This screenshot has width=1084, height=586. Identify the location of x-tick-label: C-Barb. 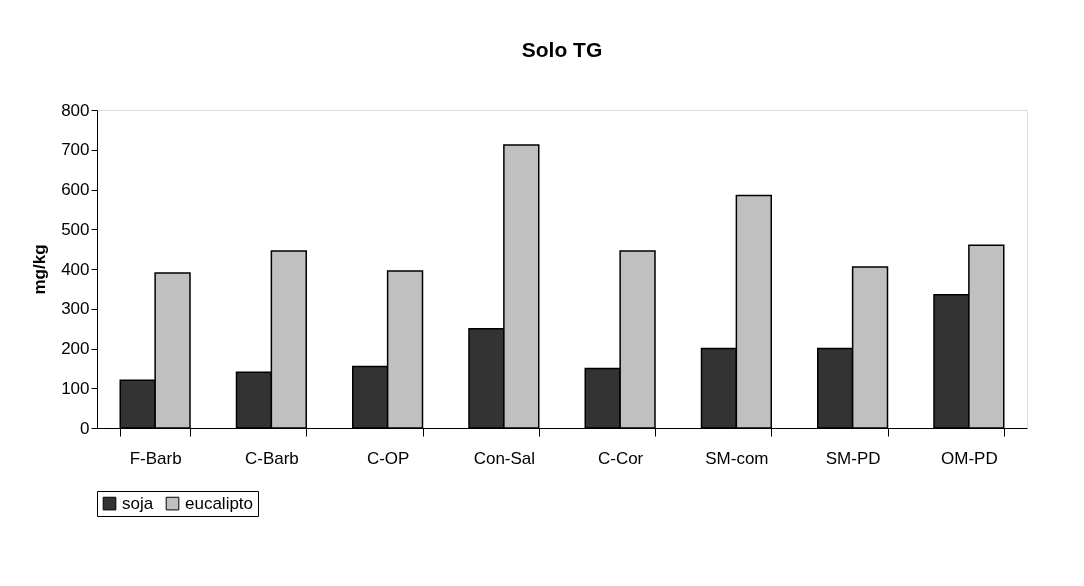
(271, 458).